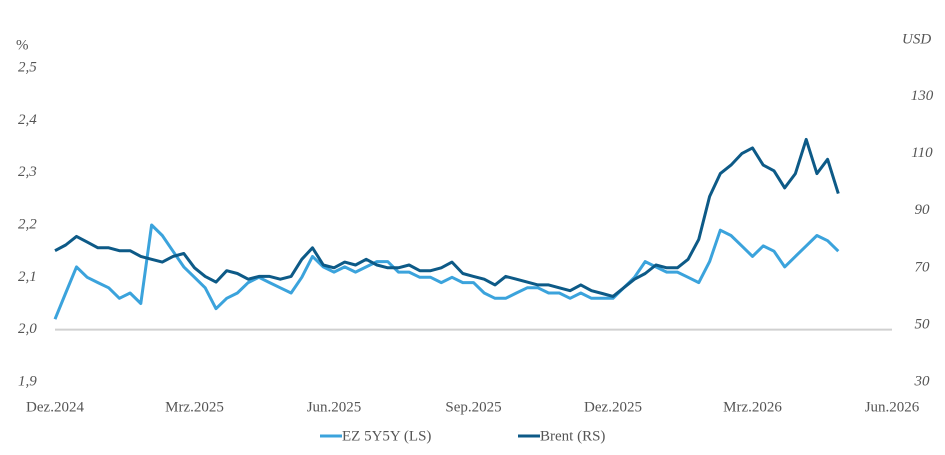  What do you see at coordinates (922, 96) in the screenshot?
I see `y2-tick-label: 130` at bounding box center [922, 96].